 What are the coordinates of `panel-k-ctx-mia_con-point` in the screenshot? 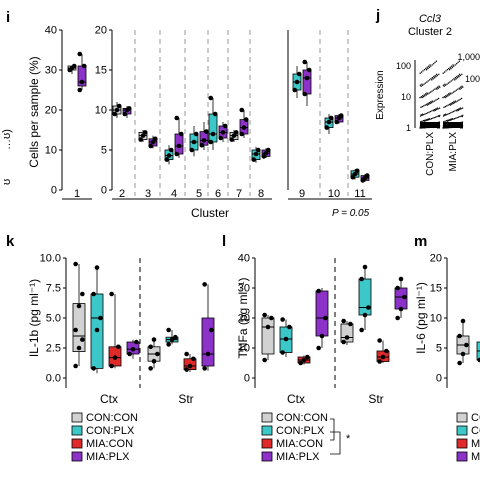 It's located at (118, 347).